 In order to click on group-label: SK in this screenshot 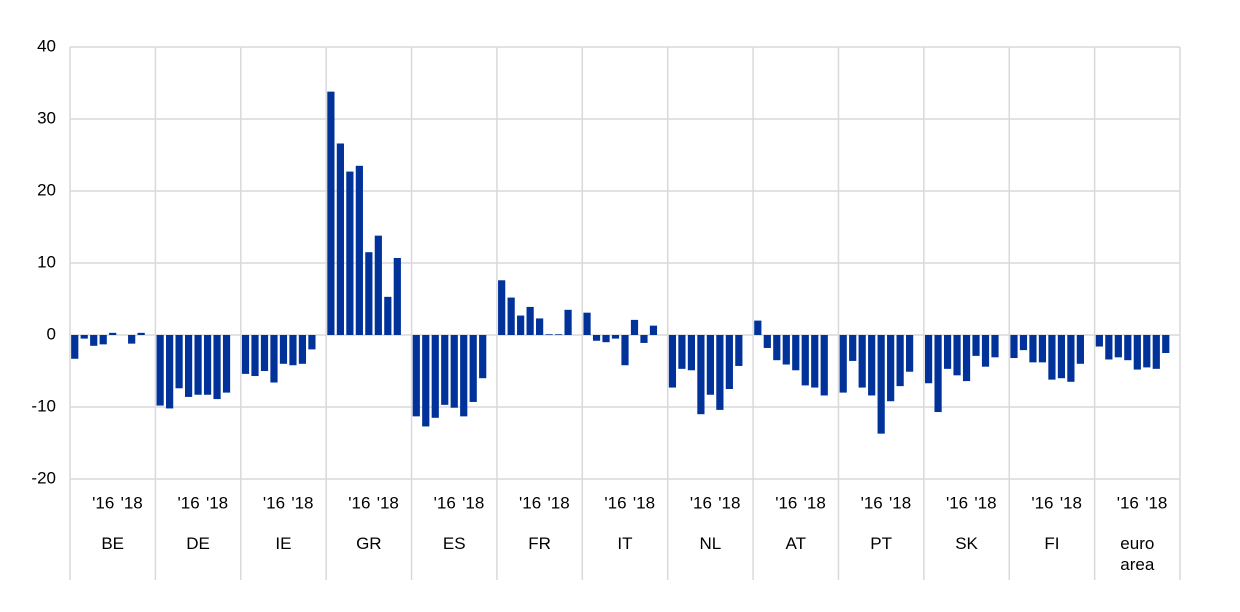, I will do `click(966, 543)`.